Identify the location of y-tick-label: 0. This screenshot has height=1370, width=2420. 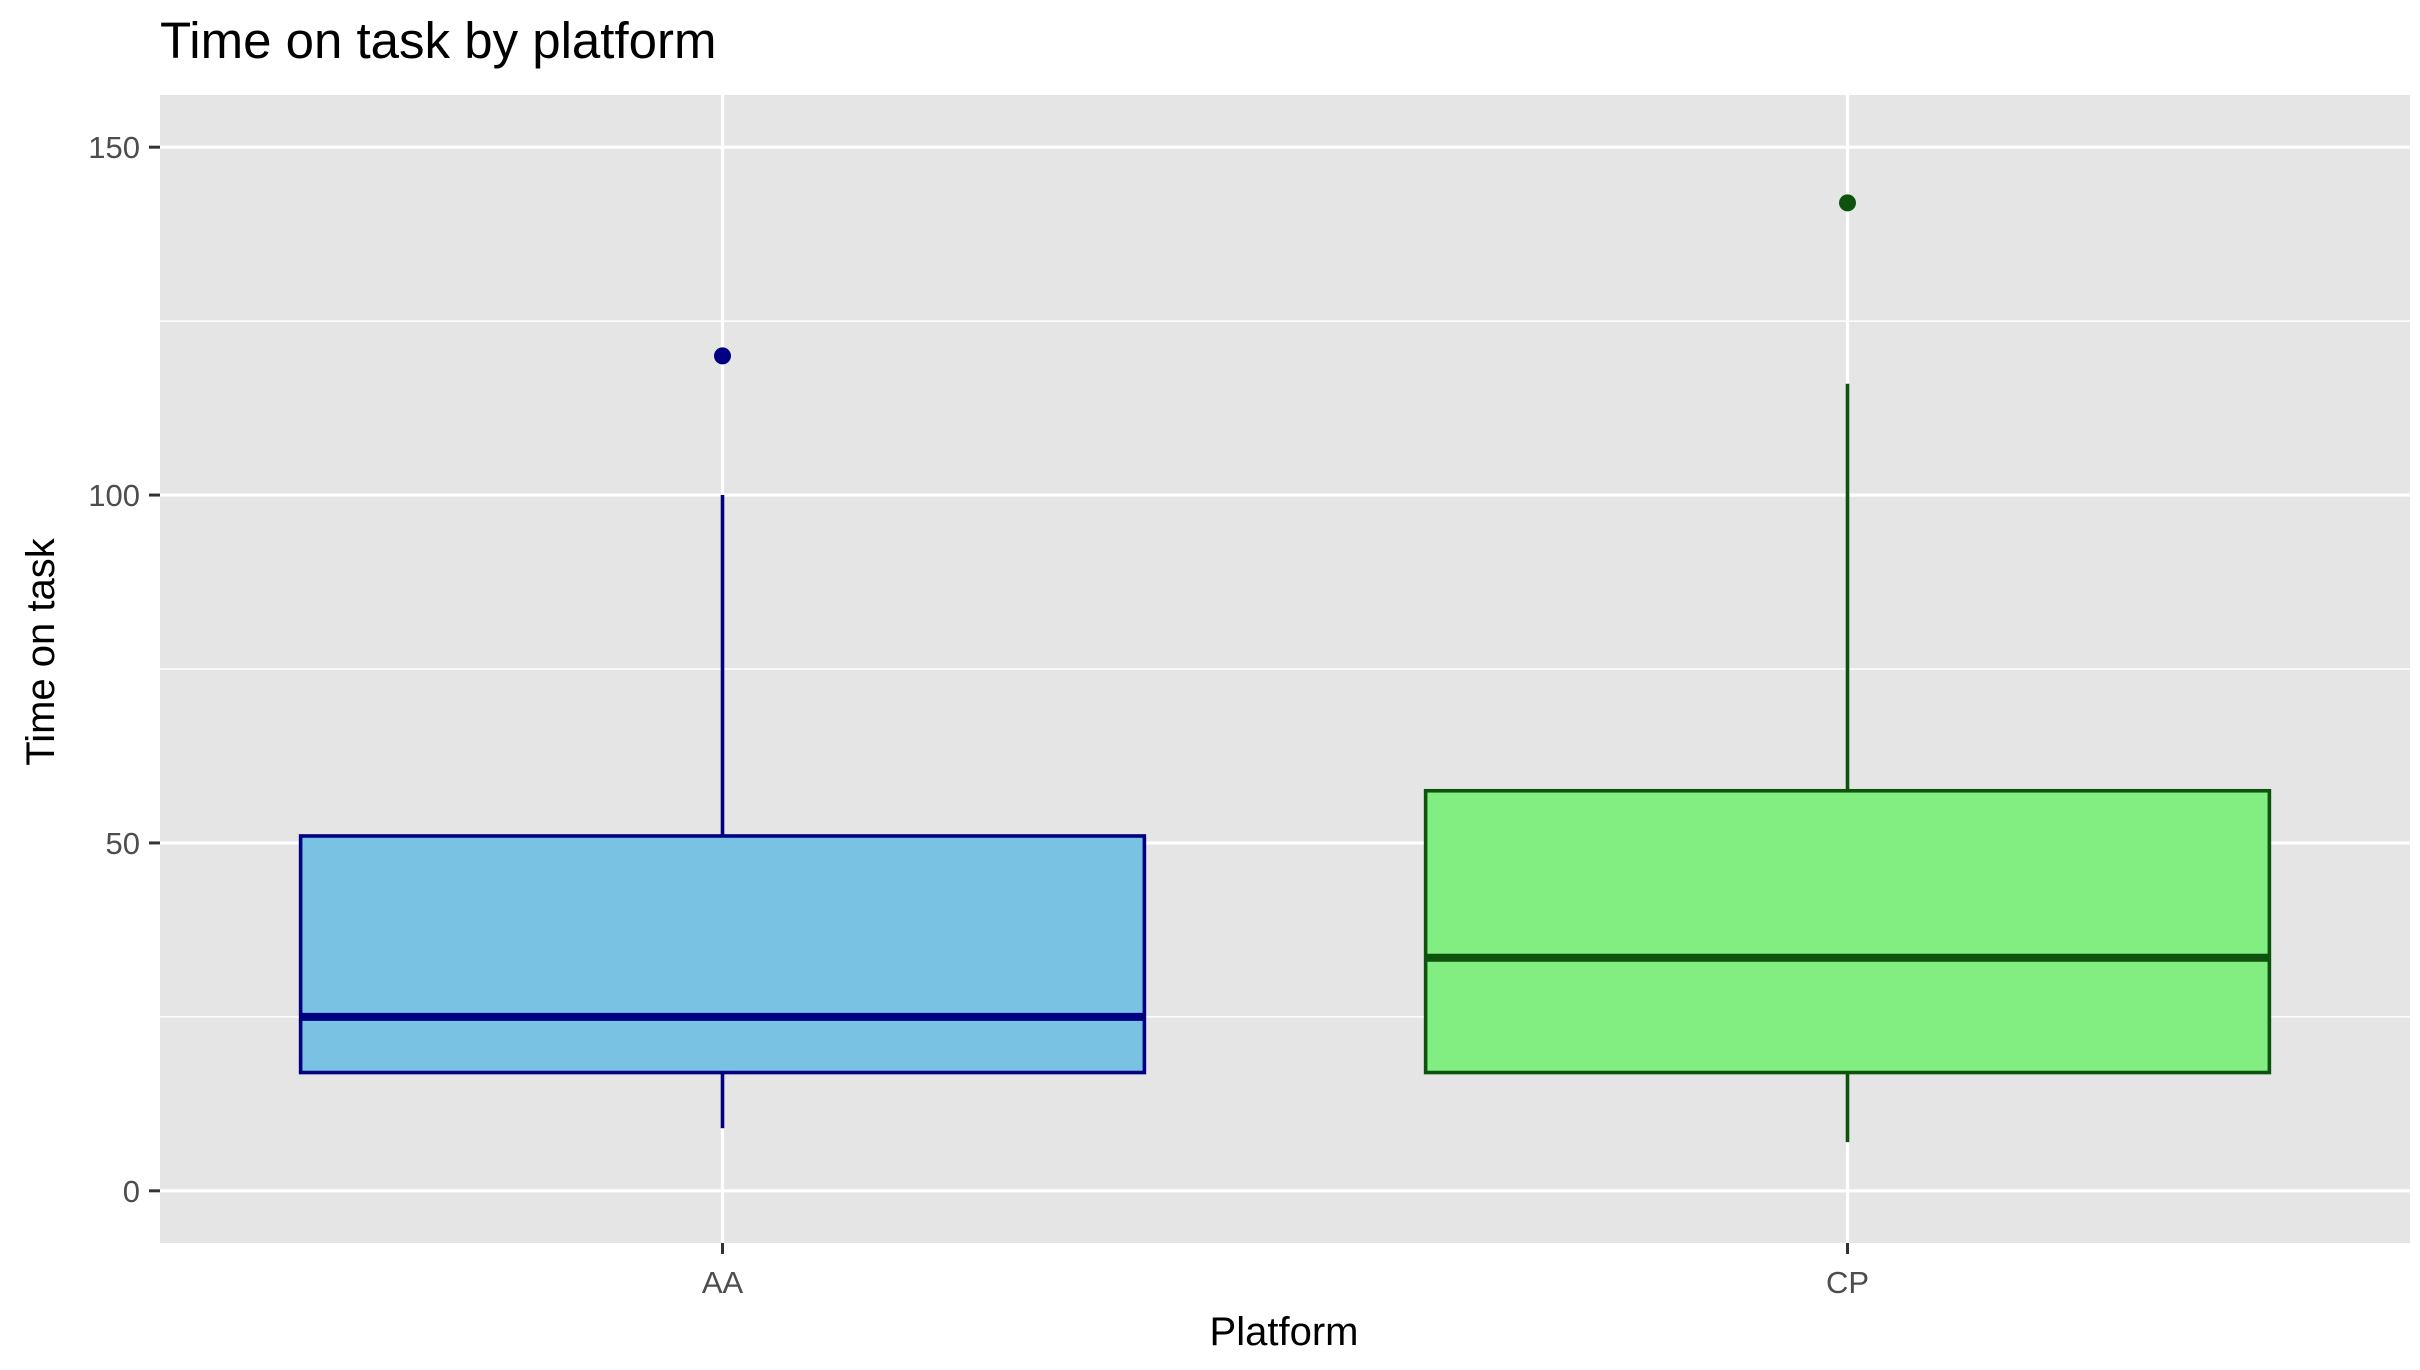
(131, 1191).